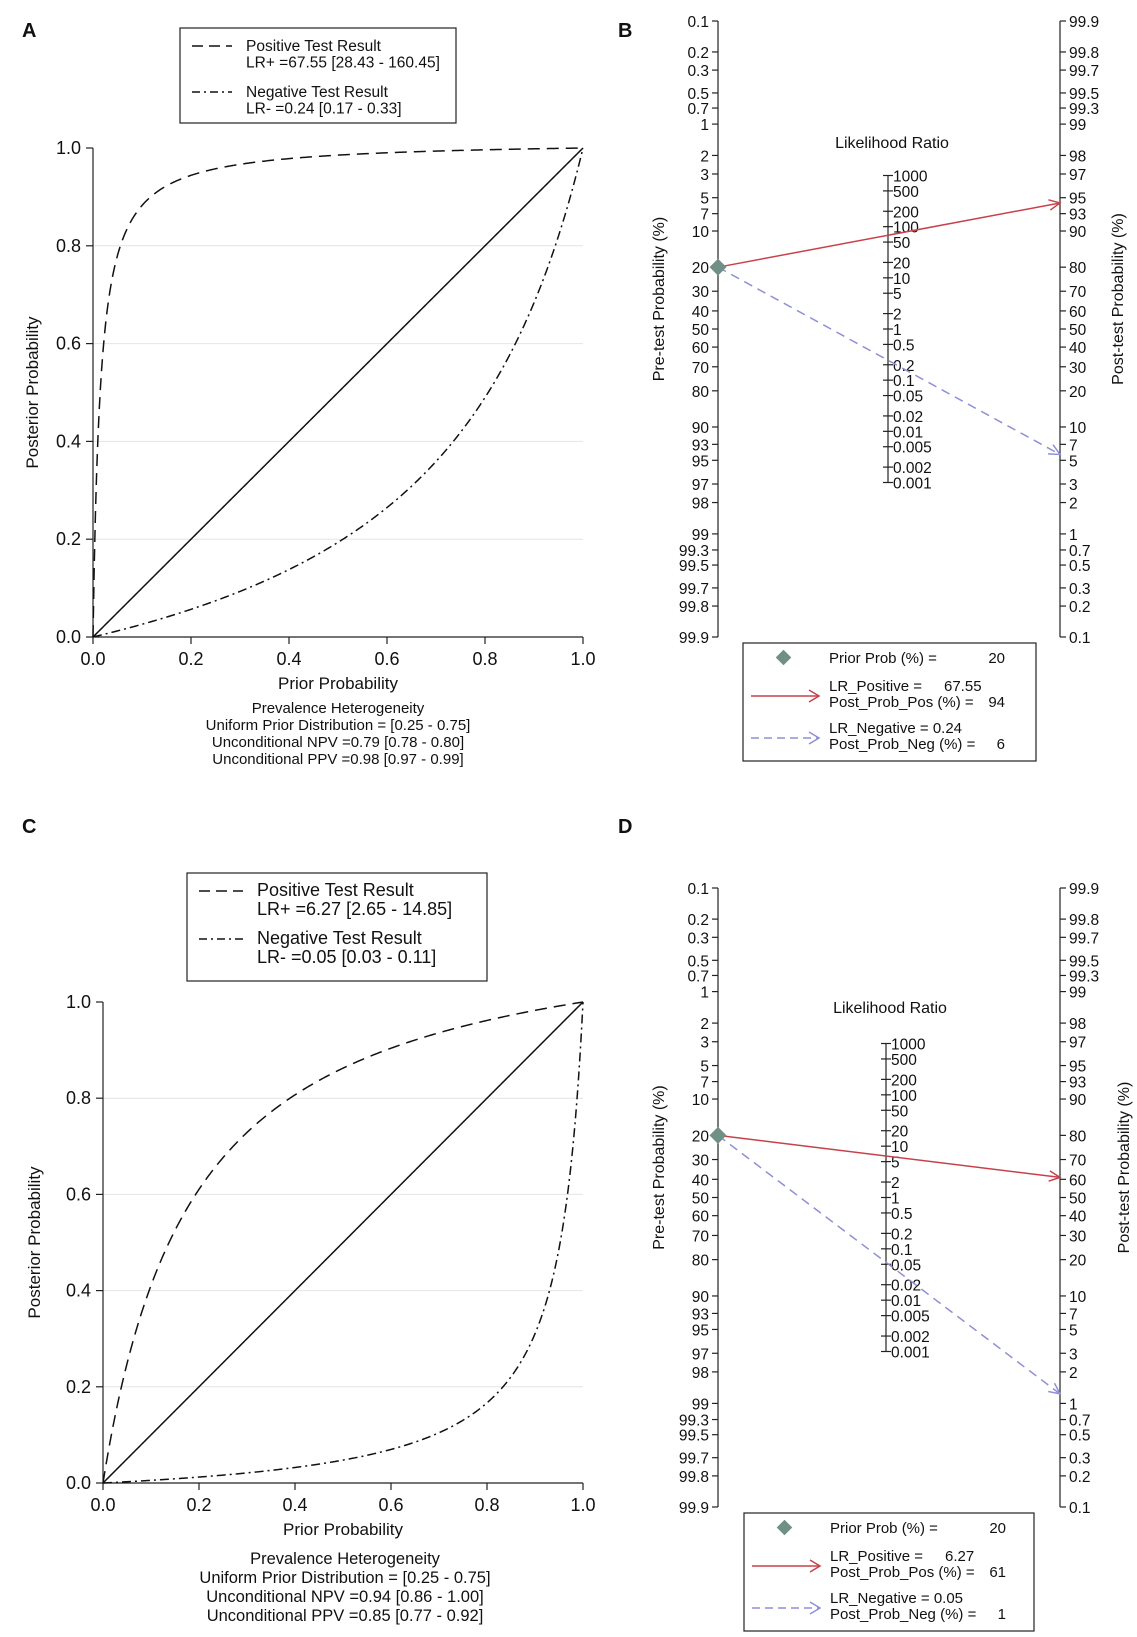 The image size is (1137, 1637). What do you see at coordinates (345, 1559) in the screenshot?
I see `prevalence-heterogeneity-title: Prevalence Heterogeneity` at bounding box center [345, 1559].